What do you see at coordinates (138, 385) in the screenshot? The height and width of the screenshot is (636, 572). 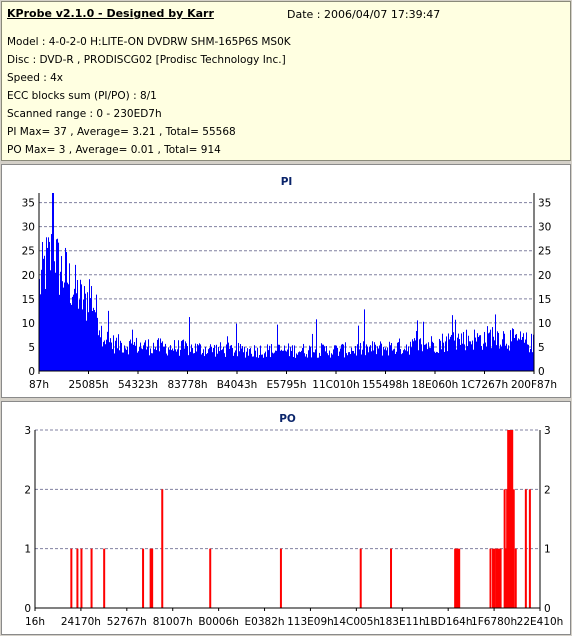 I see `x-tick-label: 54323h` at bounding box center [138, 385].